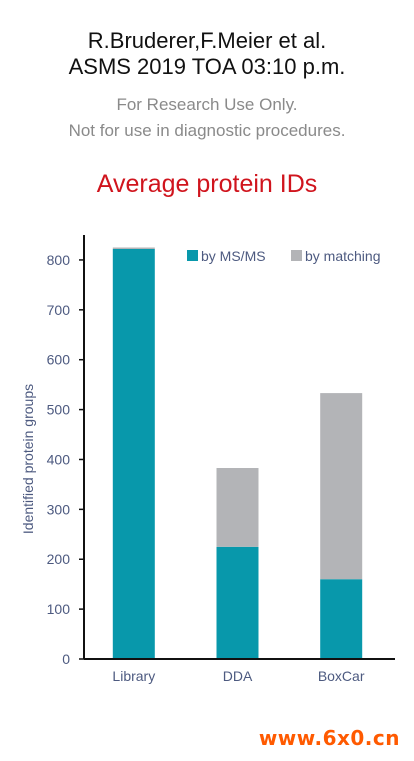 The image size is (414, 761). I want to click on x-tick-label-boxcar: BoxCar, so click(341, 676).